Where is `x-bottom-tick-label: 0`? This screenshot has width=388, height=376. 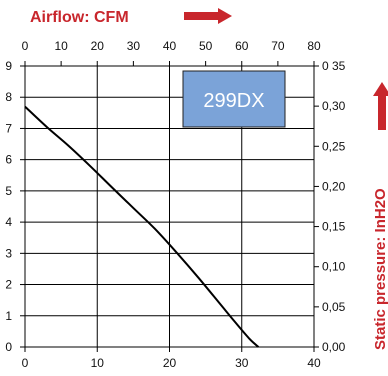
x-bottom-tick-label: 0 is located at coordinates (25, 363).